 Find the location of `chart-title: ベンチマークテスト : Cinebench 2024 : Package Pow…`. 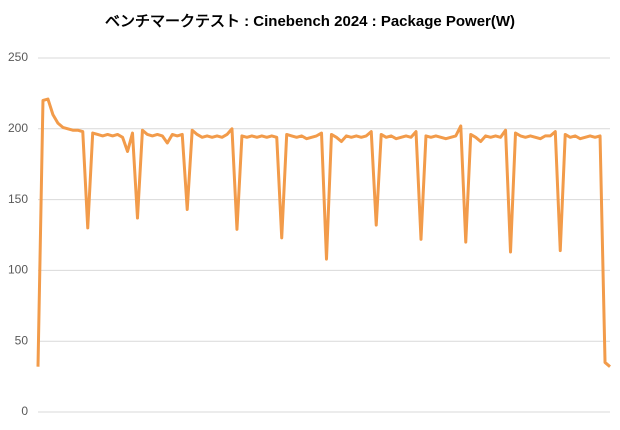

chart-title: ベンチマークテスト : Cinebench 2024 : Package Pow… is located at coordinates (310, 21).